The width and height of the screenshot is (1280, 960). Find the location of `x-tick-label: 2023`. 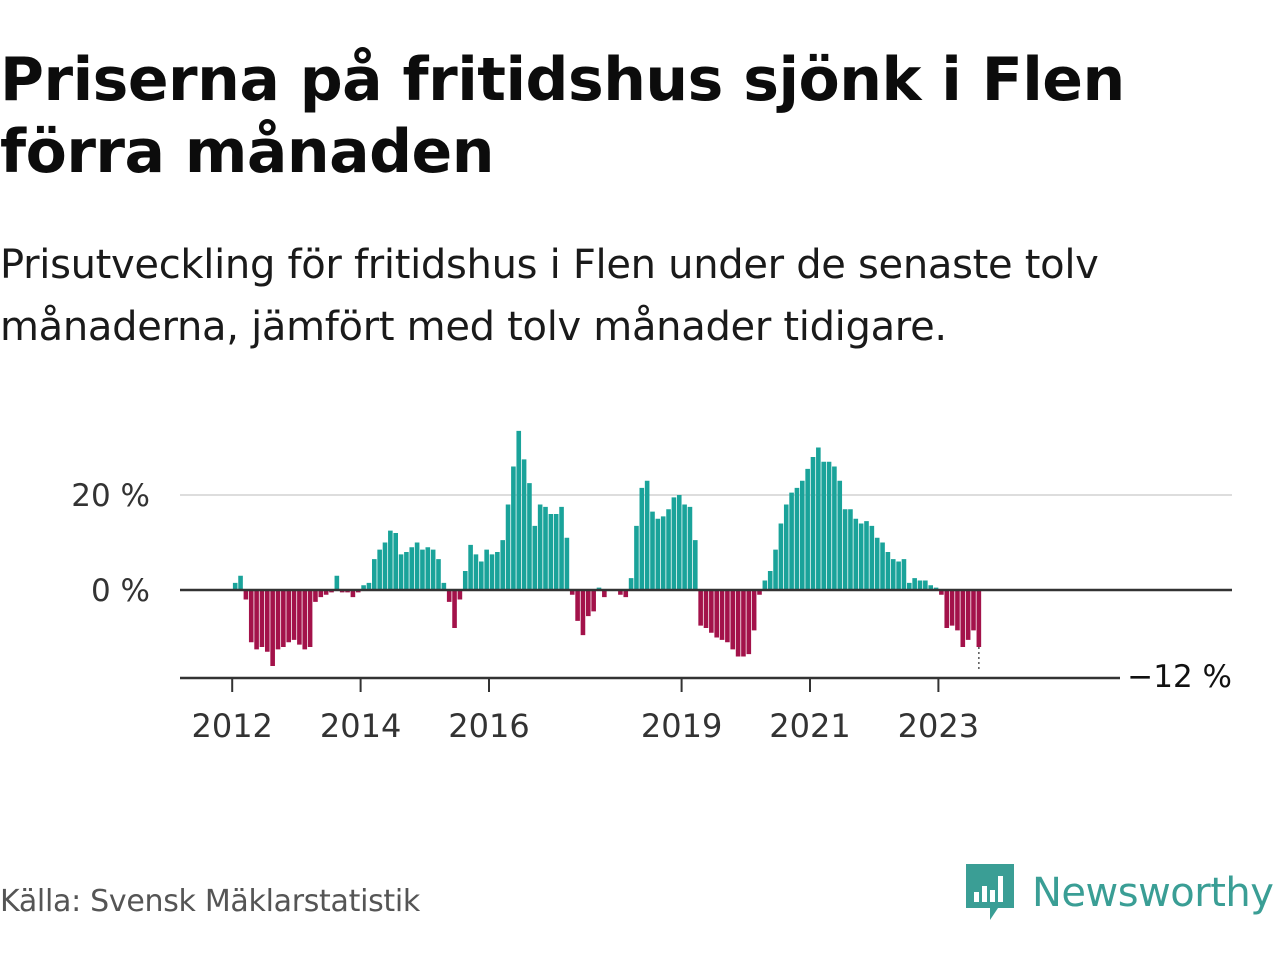

x-tick-label: 2023 is located at coordinates (938, 726).